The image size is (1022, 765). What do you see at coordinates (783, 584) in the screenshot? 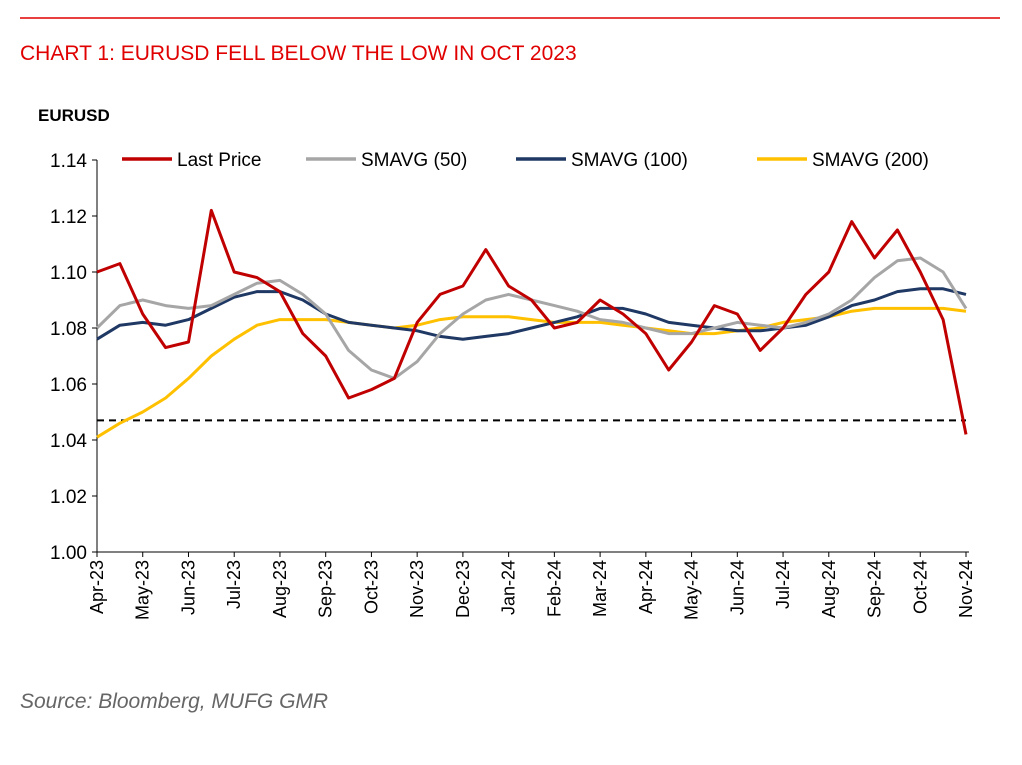
I see `x-tick-label: Jul-24` at bounding box center [783, 584].